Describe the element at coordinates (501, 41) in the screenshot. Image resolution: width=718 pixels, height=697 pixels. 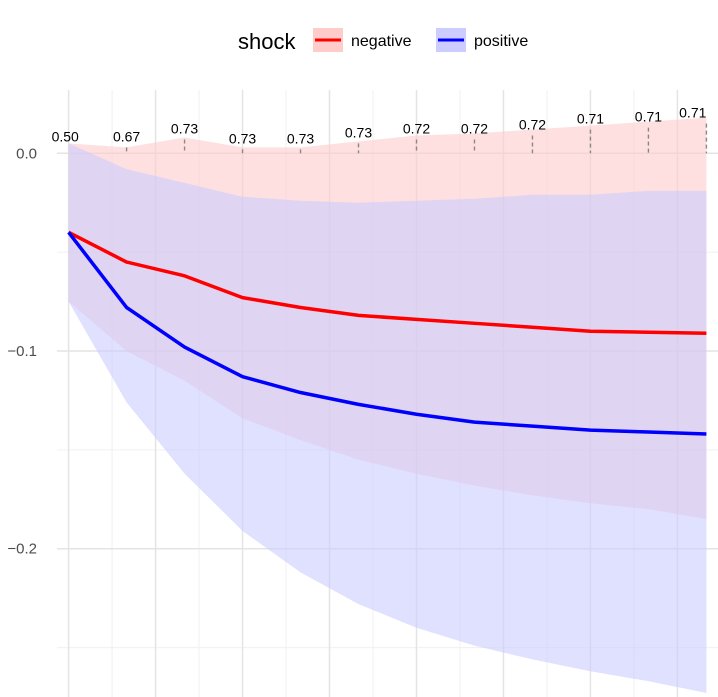
I see `legend-label-positive: positive` at that location.